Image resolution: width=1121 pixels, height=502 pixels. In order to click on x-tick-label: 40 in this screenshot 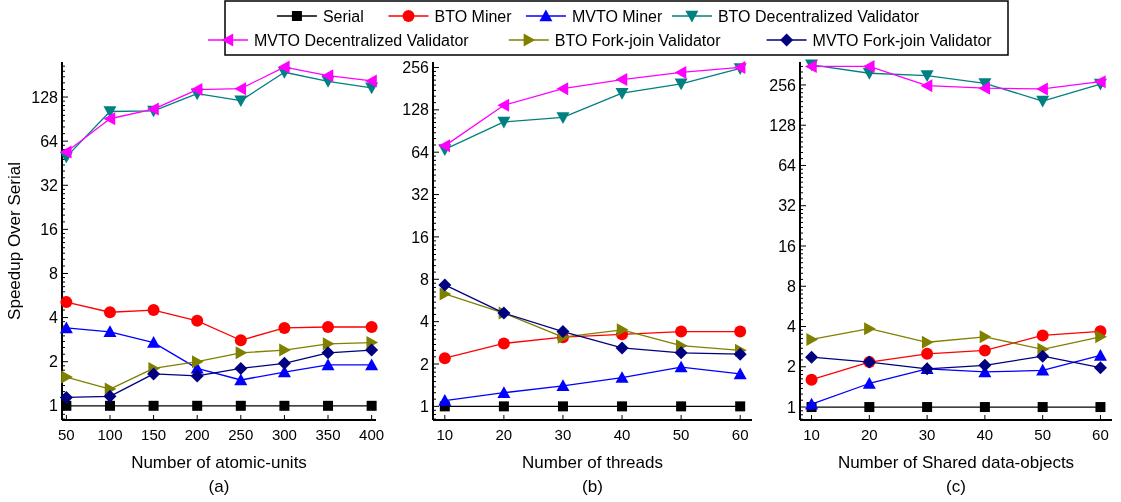, I will do `click(985, 434)`.